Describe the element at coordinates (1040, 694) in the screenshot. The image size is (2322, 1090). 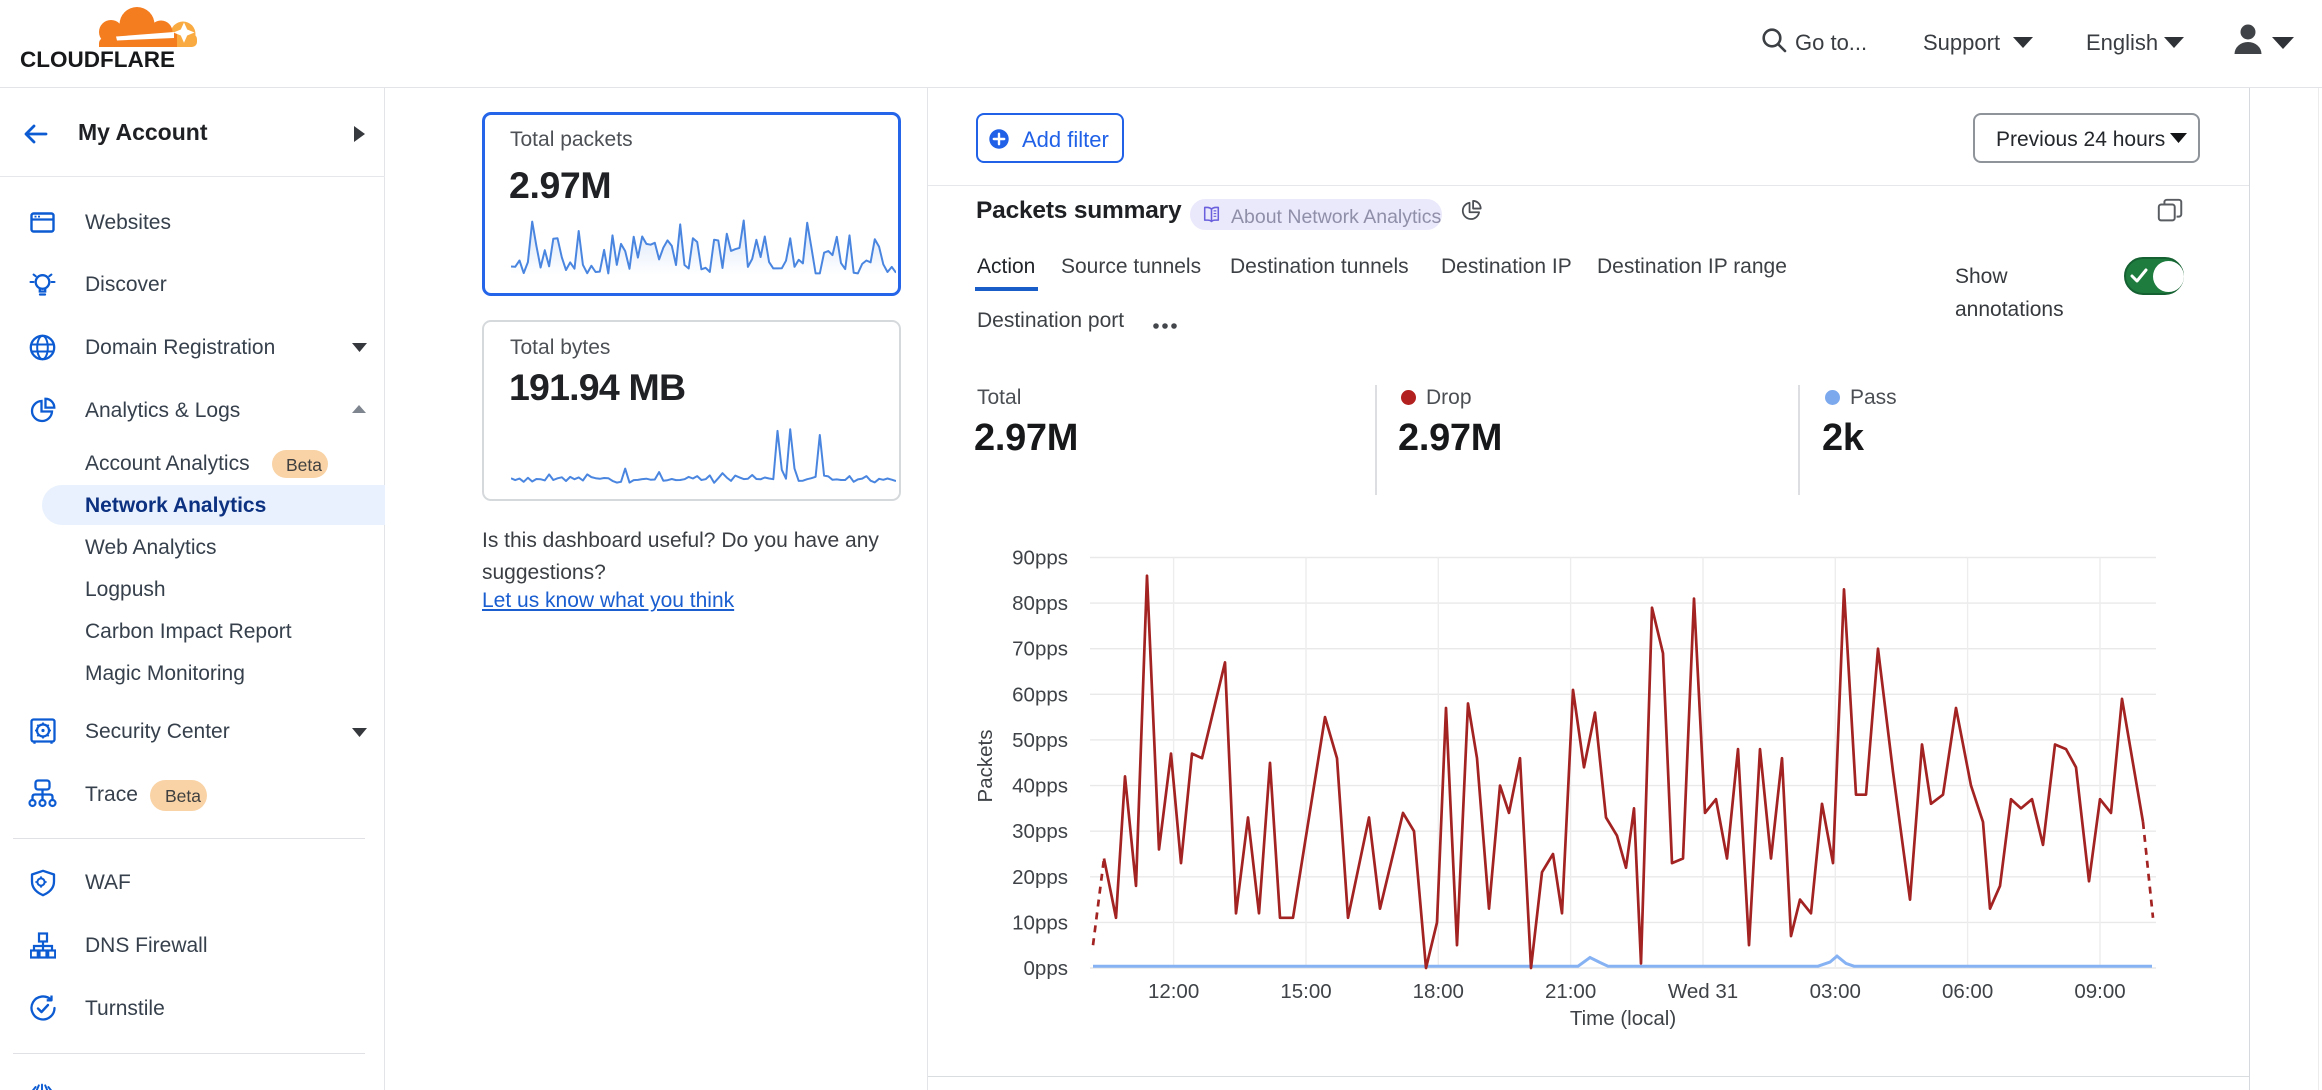
I see `svg-text: 60pps` at that location.